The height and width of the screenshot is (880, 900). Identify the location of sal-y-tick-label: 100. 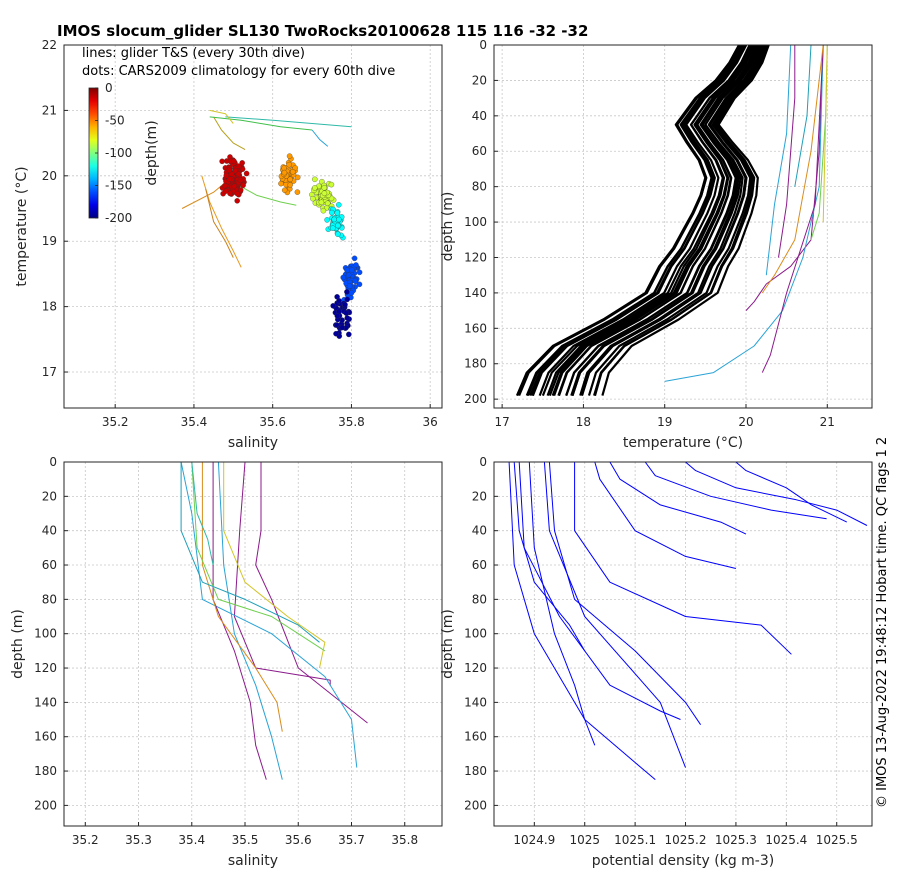
(45, 634).